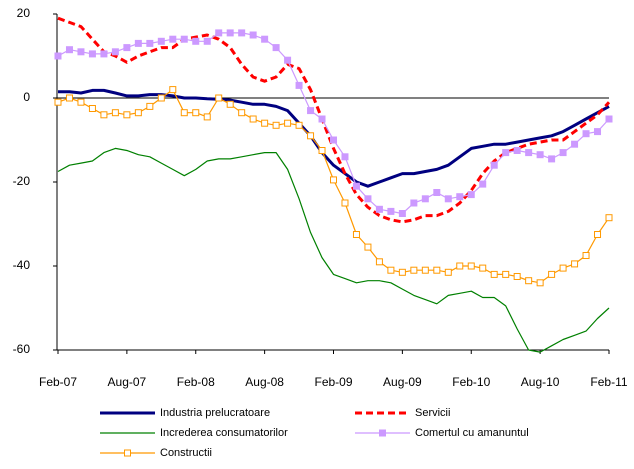  What do you see at coordinates (22, 349) in the screenshot?
I see `y-tick-label: -60` at bounding box center [22, 349].